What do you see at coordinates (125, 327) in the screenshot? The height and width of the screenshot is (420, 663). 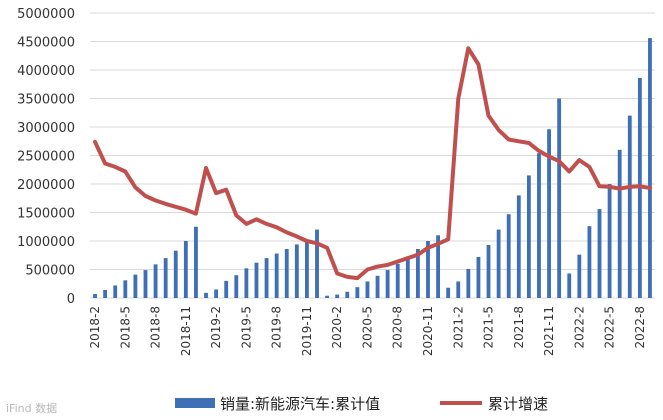 I see `x-tick-label: 2018-5` at bounding box center [125, 327].